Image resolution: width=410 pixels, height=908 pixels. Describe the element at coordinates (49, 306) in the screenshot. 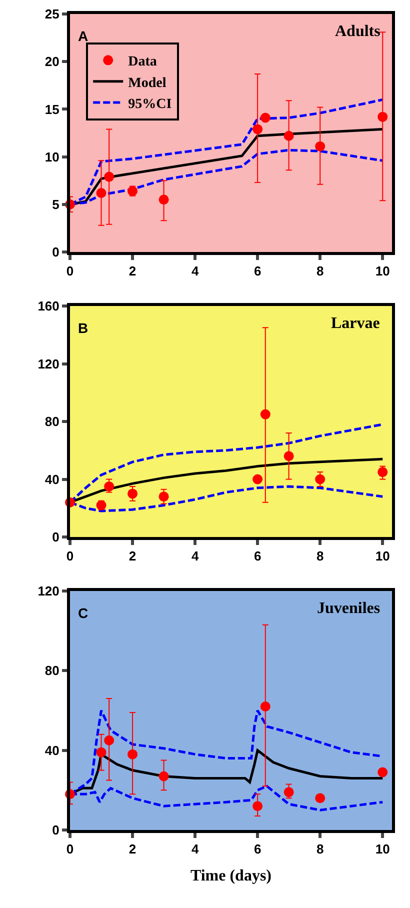

I see `y-tick-label: 160` at that location.